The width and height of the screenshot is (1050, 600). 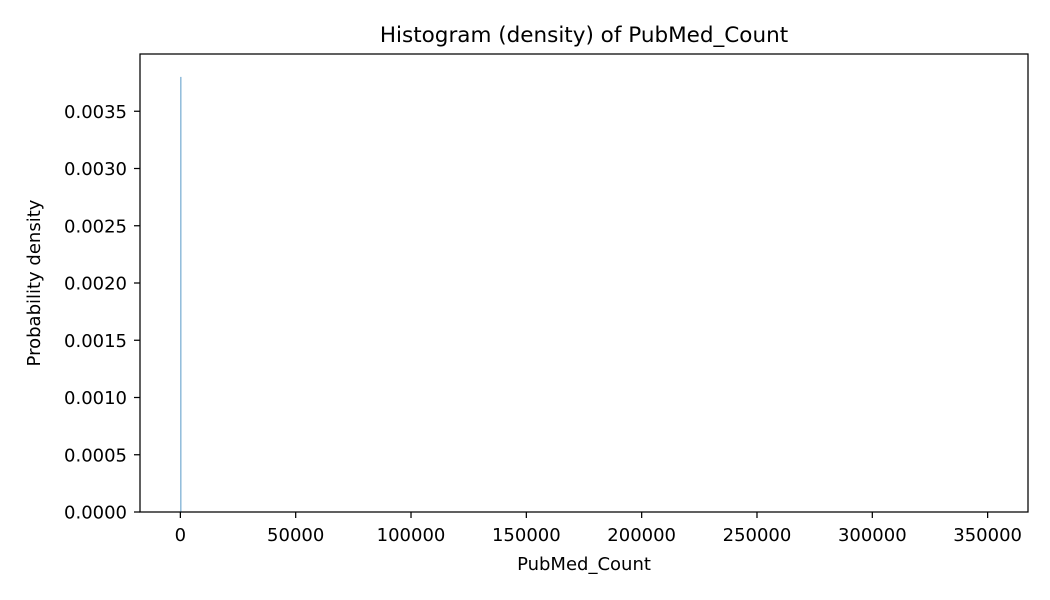 I want to click on y-tick-label: 0.0000, so click(x=95, y=513).